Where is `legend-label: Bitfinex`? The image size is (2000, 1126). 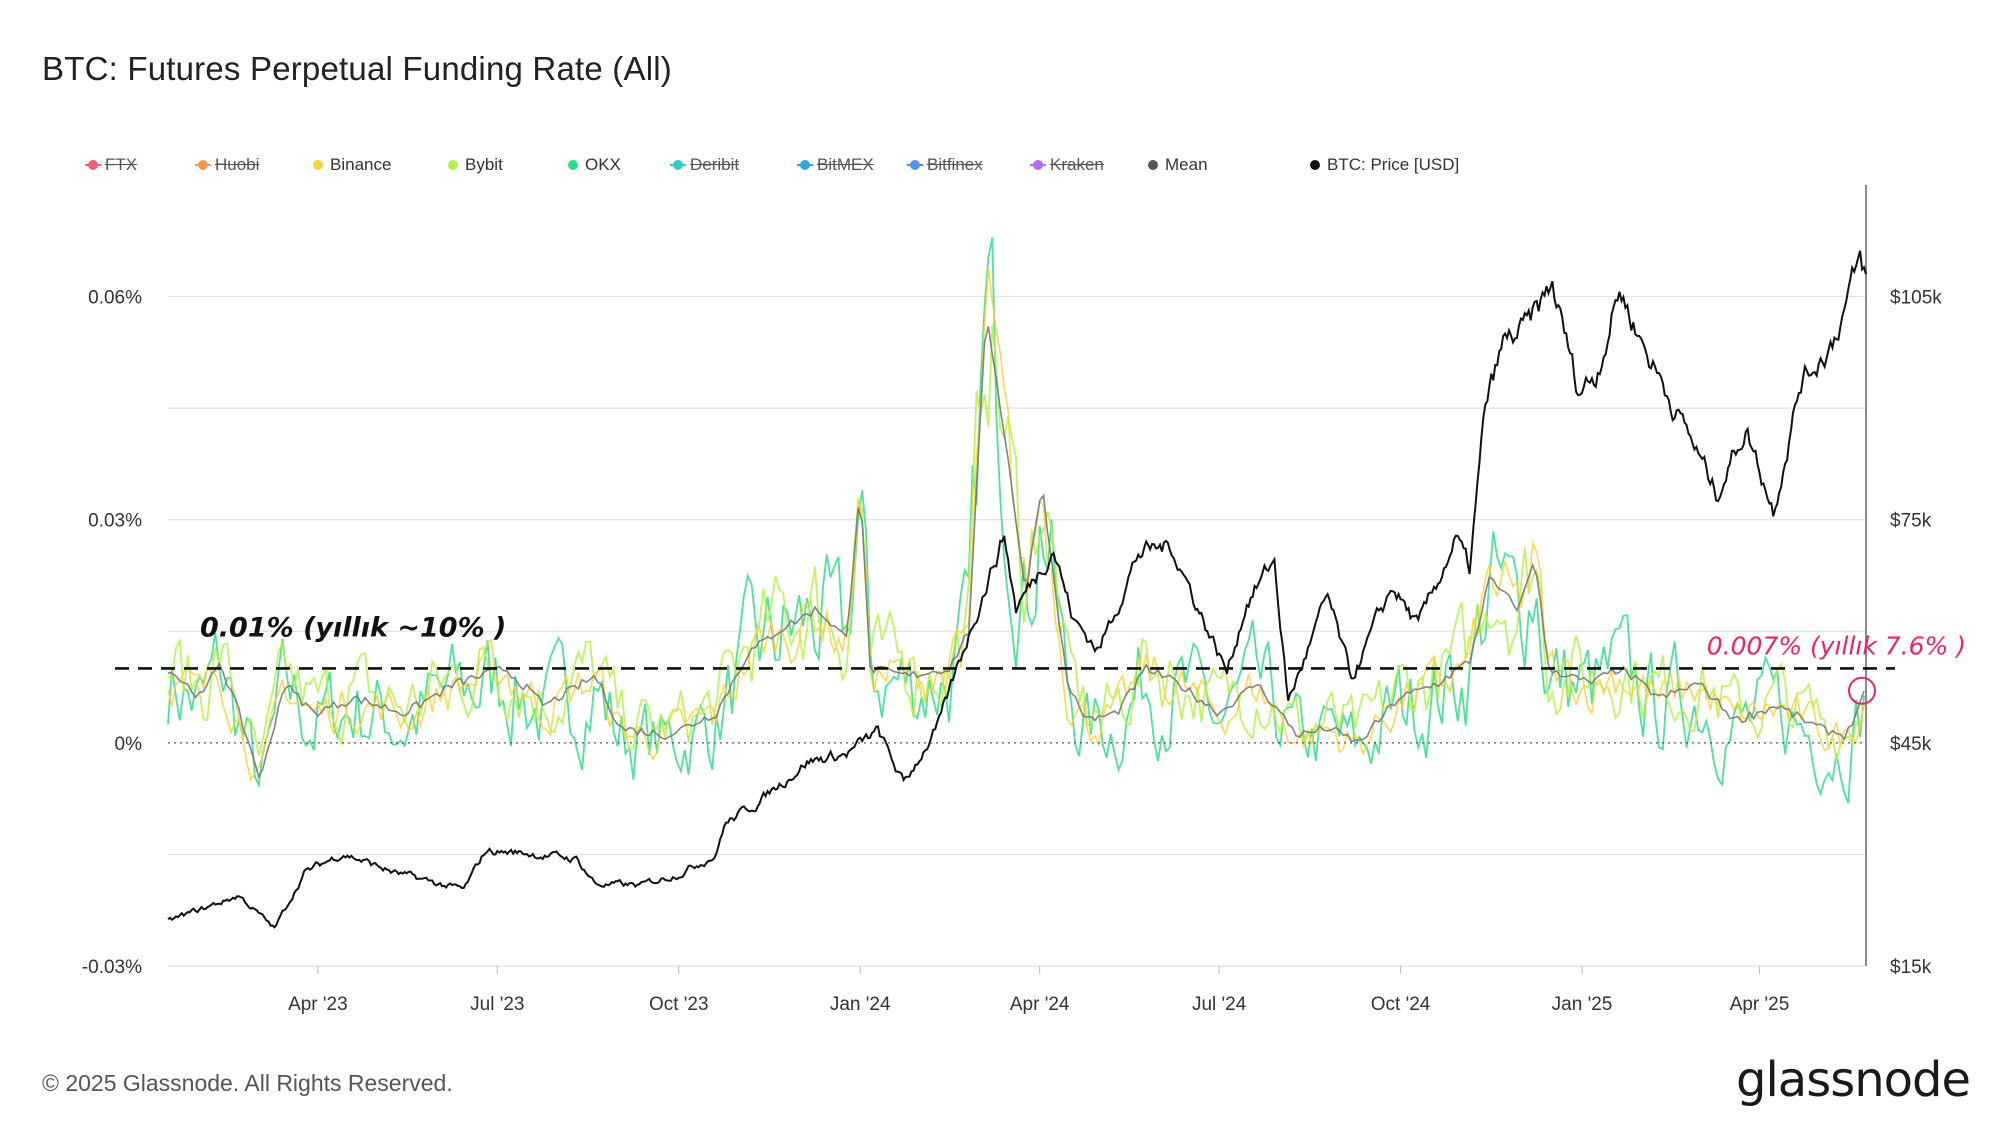 legend-label: Bitfinex is located at coordinates (955, 164).